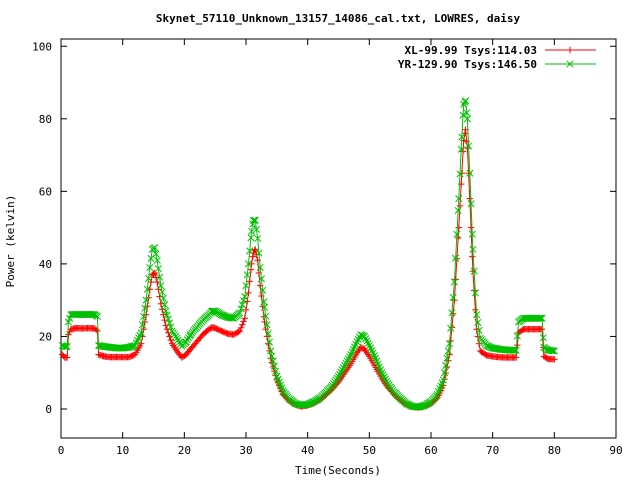 This screenshot has height=480, width=640. I want to click on y-tick-label: 80, so click(45, 119).